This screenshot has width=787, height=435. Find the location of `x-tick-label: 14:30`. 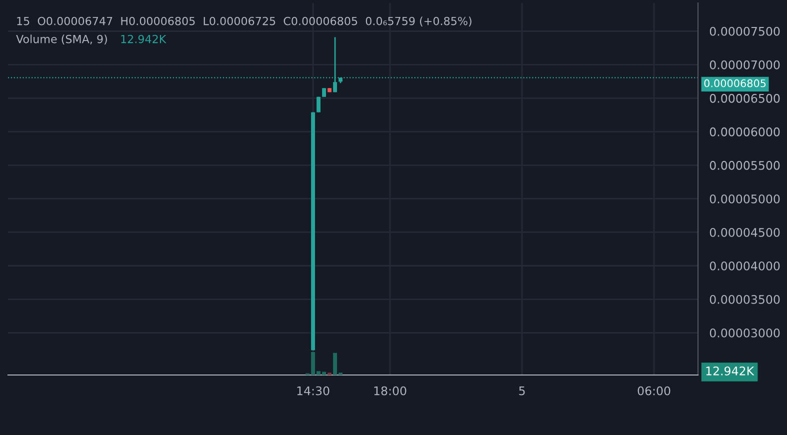

x-tick-label: 14:30 is located at coordinates (313, 391).